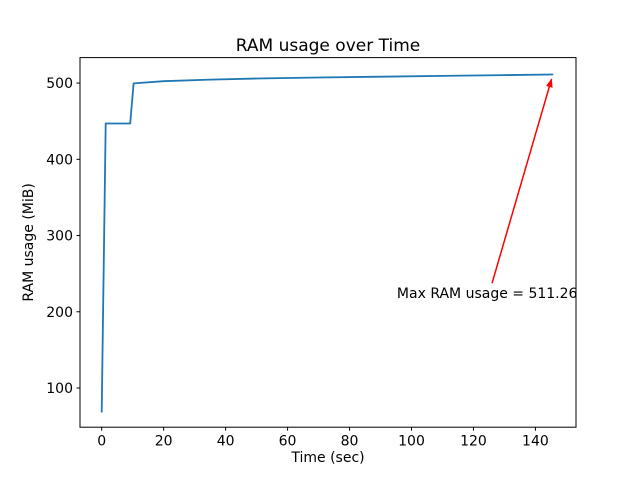 This screenshot has height=480, width=640. Describe the element at coordinates (29, 242) in the screenshot. I see `y-axis-label: RAM usage (MiB)` at that location.